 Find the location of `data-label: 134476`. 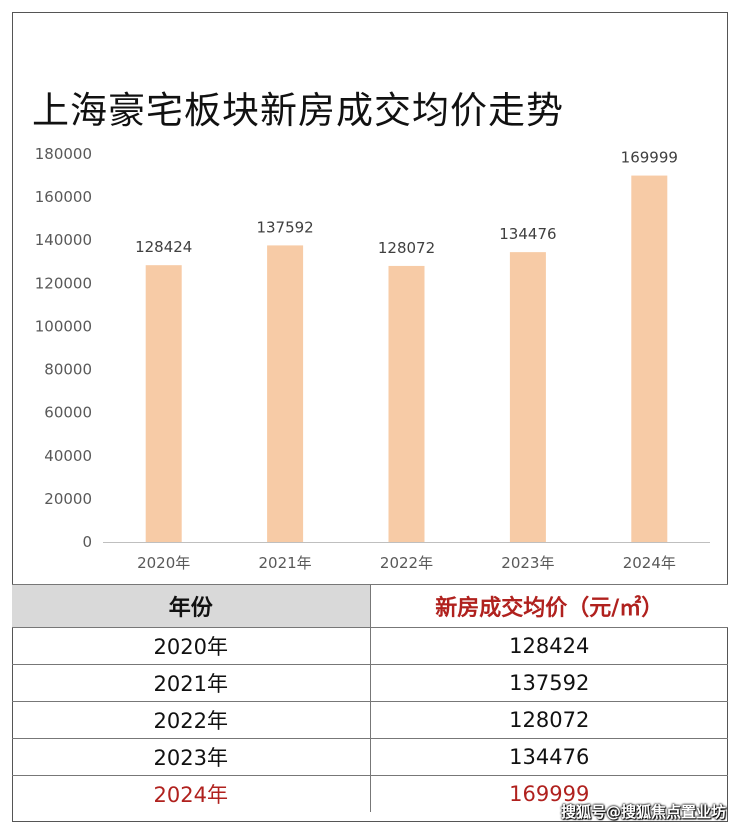

data-label: 134476 is located at coordinates (527, 234).